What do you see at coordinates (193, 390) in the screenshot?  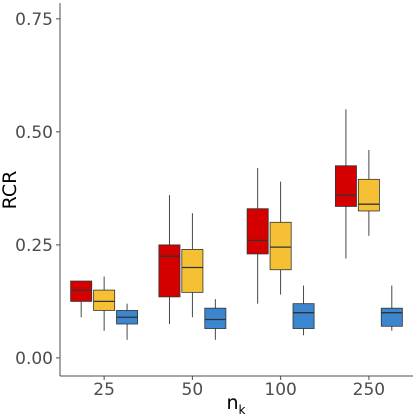 I see `x-tick-label: 50` at bounding box center [193, 390].